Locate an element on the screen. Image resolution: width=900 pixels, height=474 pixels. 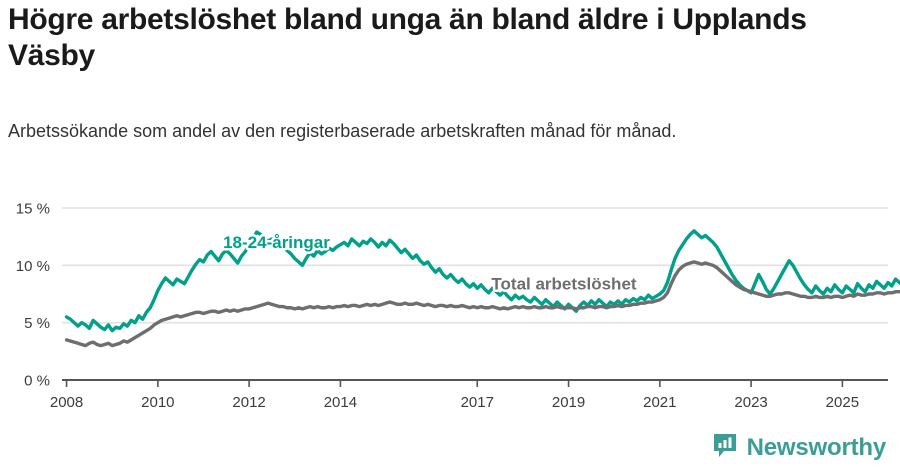
x-tick-label: 2014 is located at coordinates (340, 402).